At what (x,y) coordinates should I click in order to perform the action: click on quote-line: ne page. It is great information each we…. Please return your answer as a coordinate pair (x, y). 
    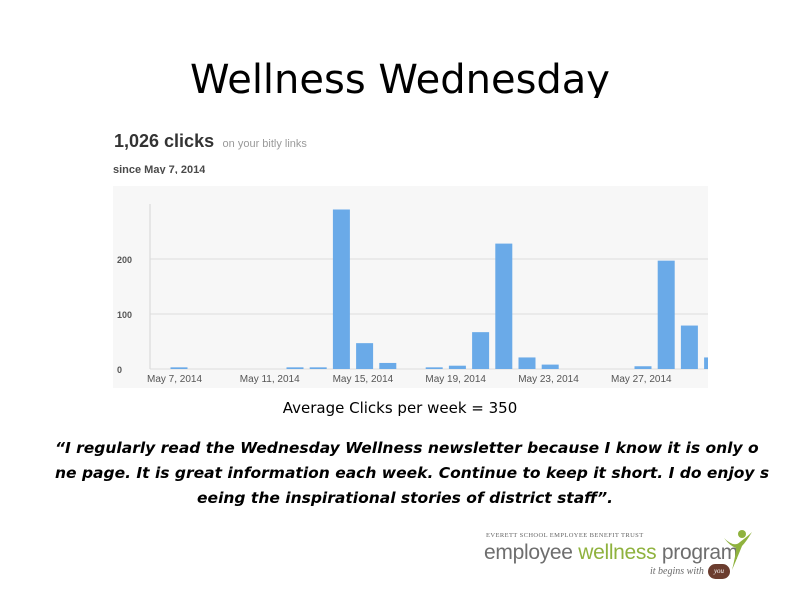
    Looking at the image, I should click on (412, 473).